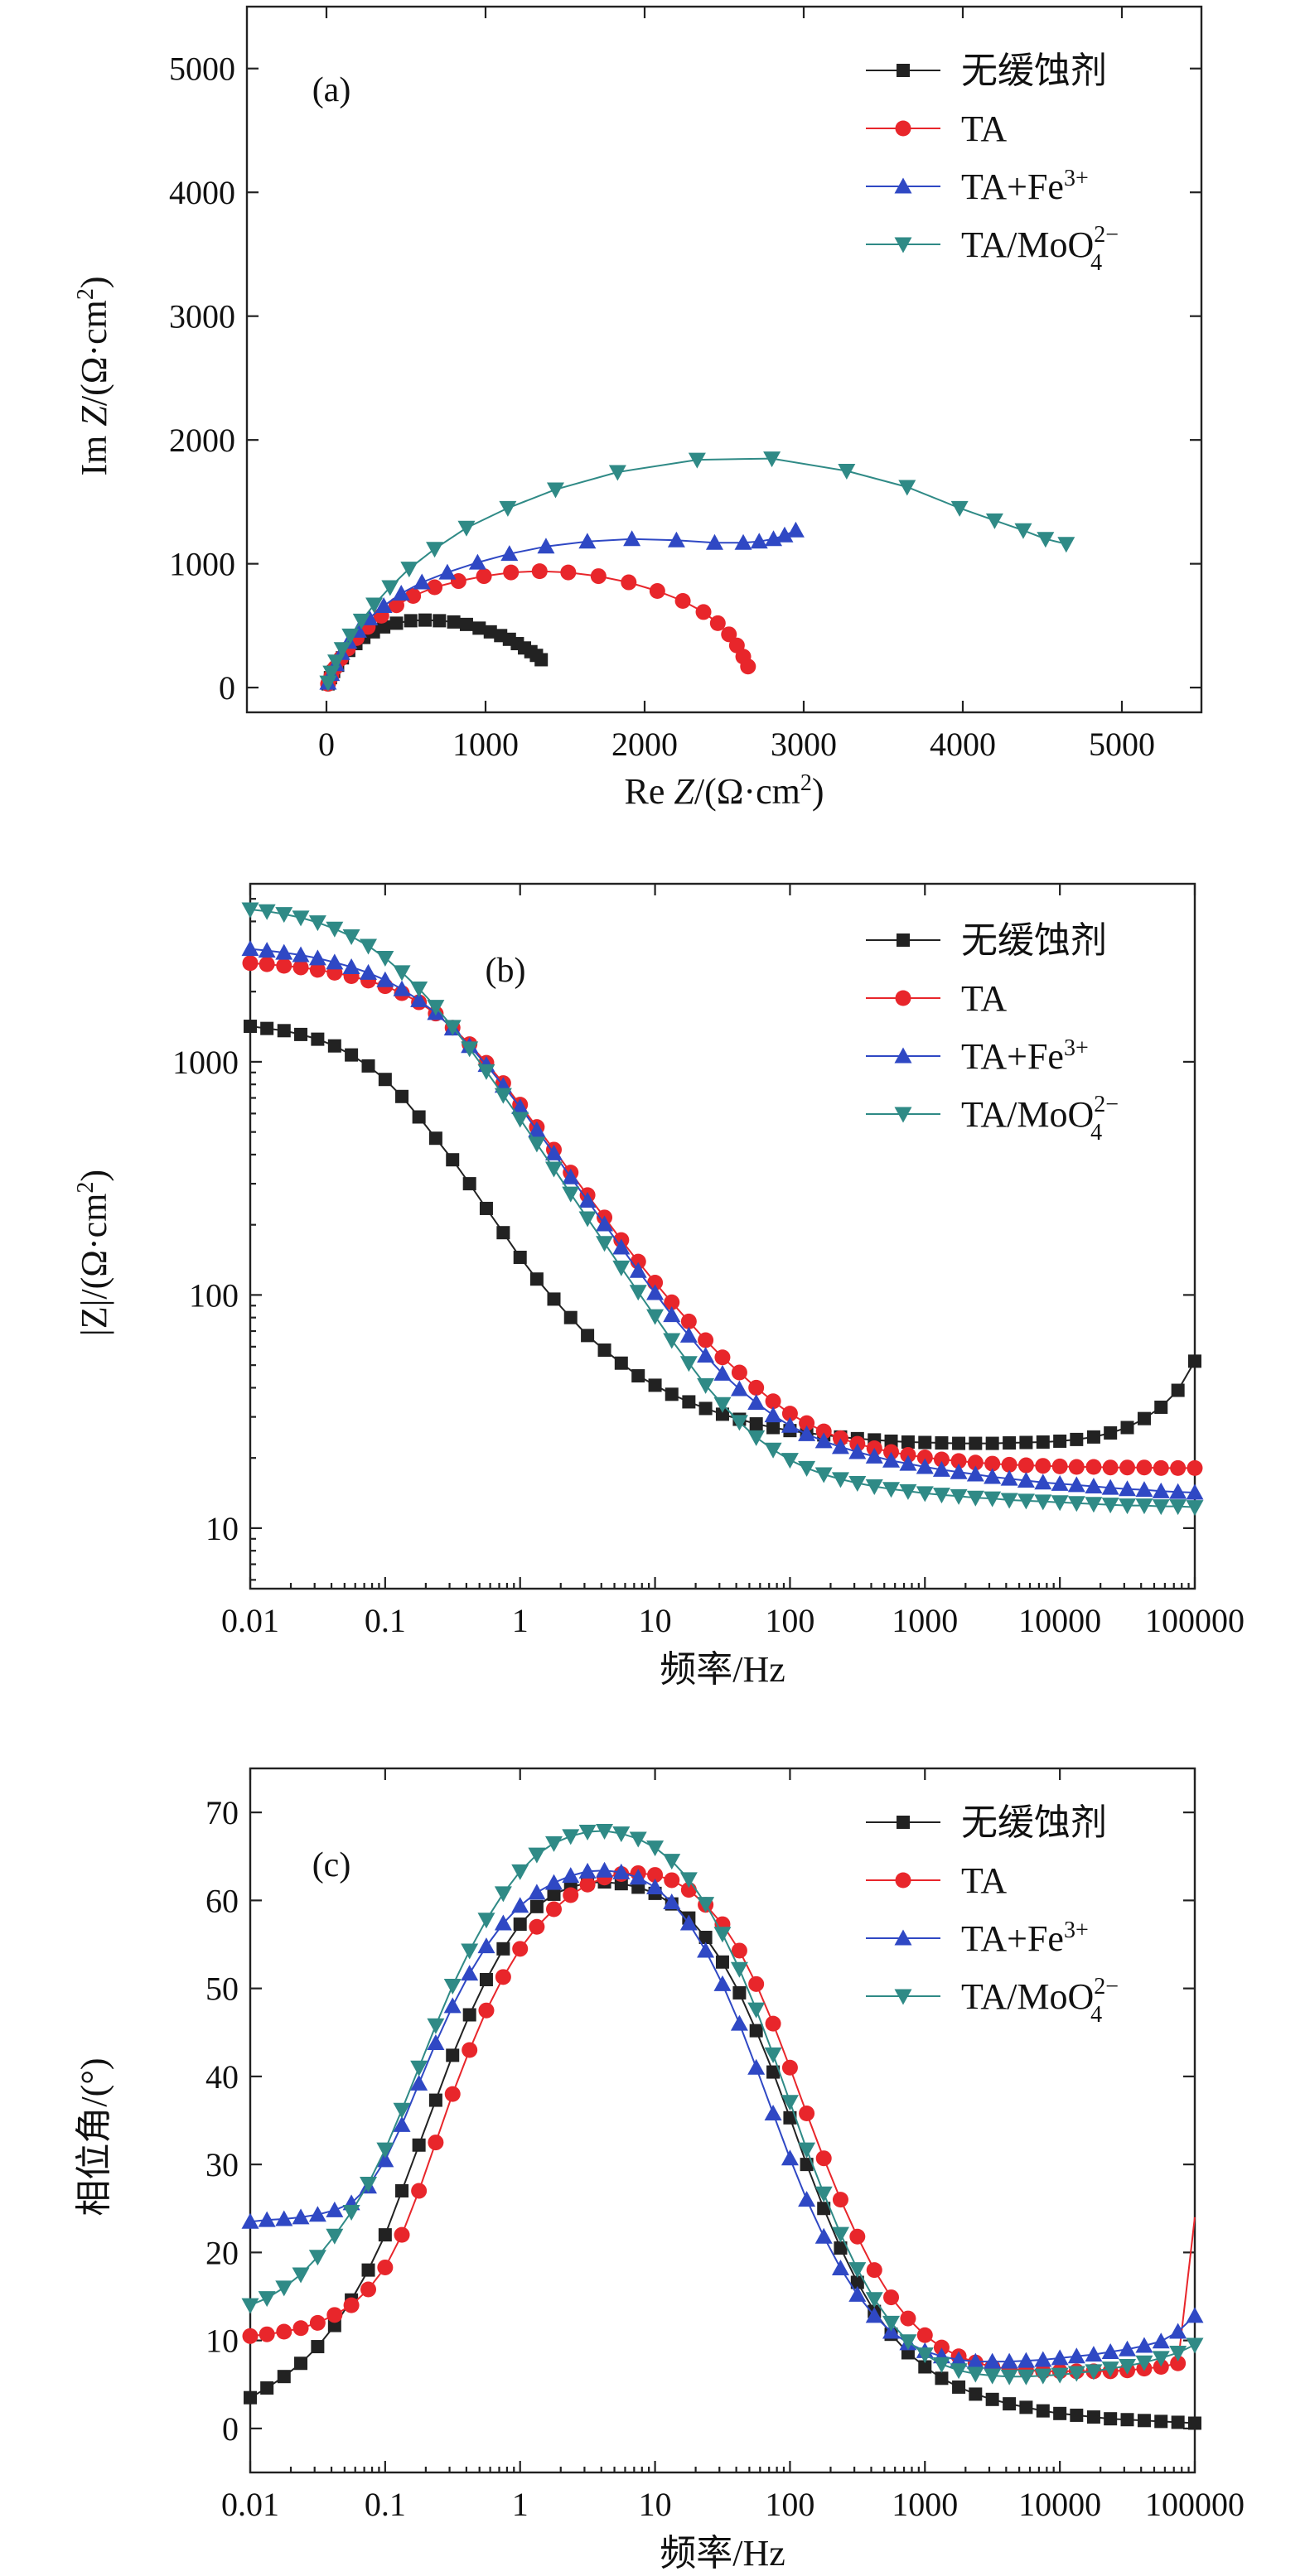 This screenshot has height=2576, width=1305. Describe the element at coordinates (93, 1253) in the screenshot. I see `y-axis-label-group: |Z|/(Ω·cm2)` at that location.